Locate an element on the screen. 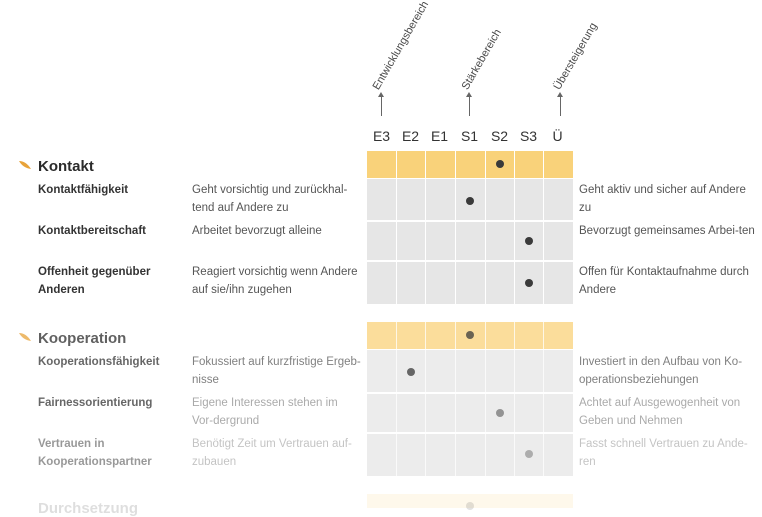 The image size is (762, 517). section-title-durchsetzung: Durchsetzung is located at coordinates (88, 508).